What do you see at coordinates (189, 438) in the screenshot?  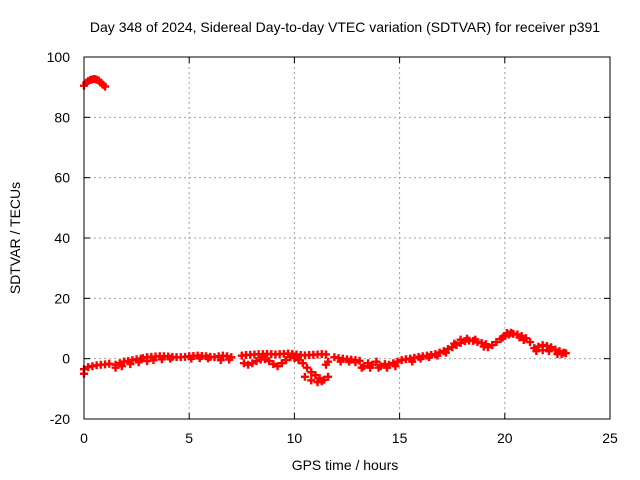 I see `x-tick-label: 5` at bounding box center [189, 438].